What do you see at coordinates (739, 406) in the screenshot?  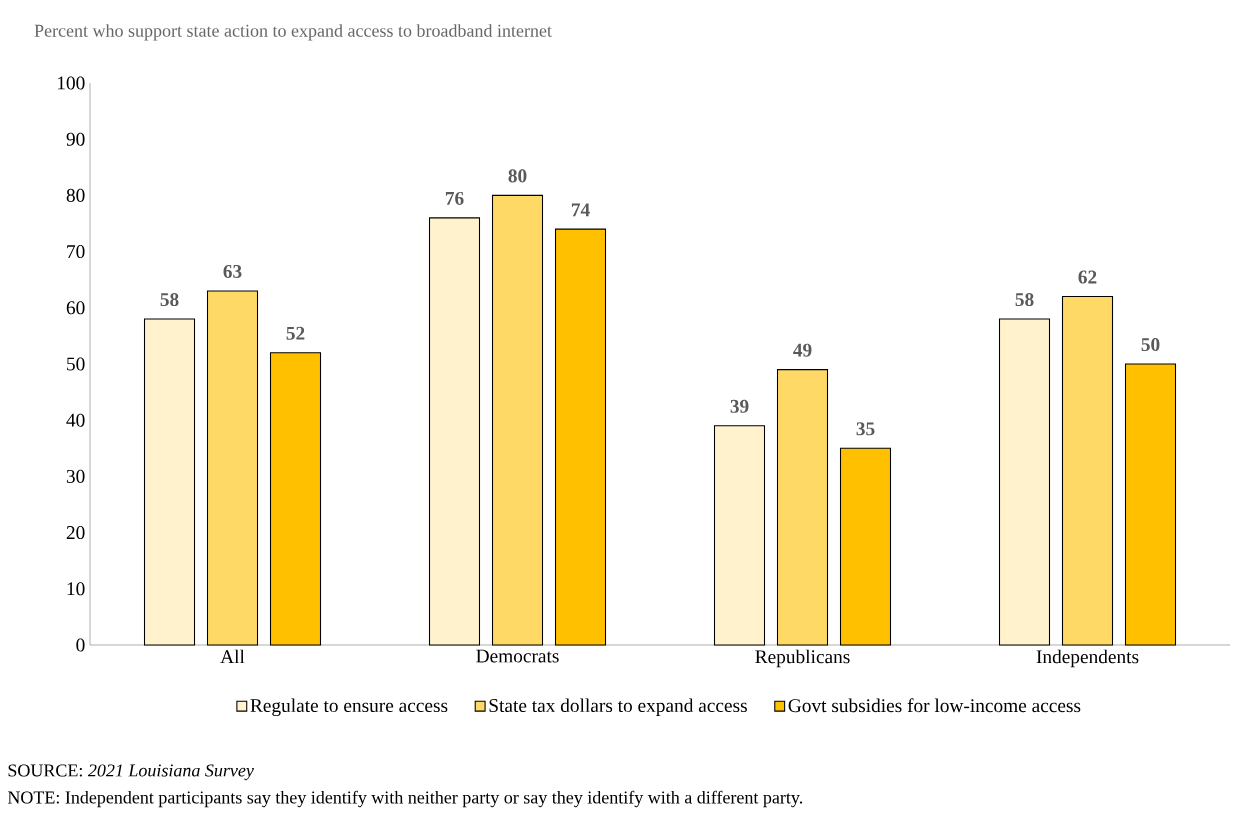 I see `data-label: 39` at bounding box center [739, 406].